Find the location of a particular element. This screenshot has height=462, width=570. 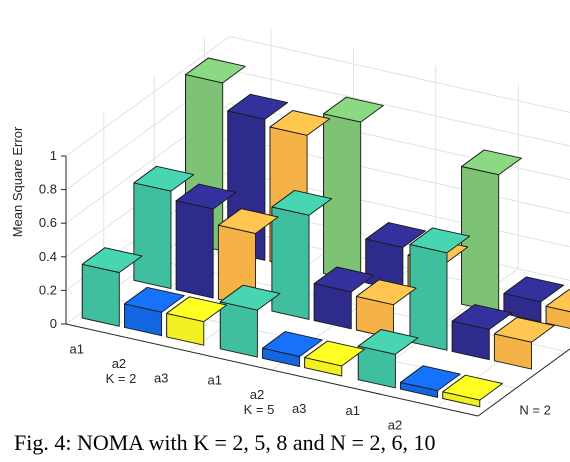

bar-K2-N2-a3 is located at coordinates (196, 321).